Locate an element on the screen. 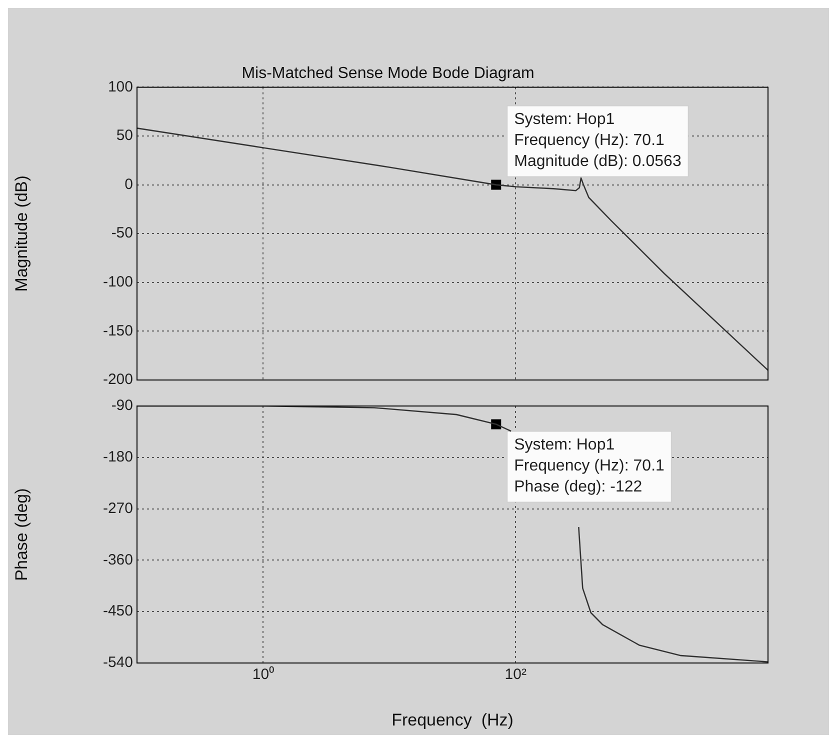 The height and width of the screenshot is (743, 837). x-tick-label: 10⁰ is located at coordinates (263, 675).